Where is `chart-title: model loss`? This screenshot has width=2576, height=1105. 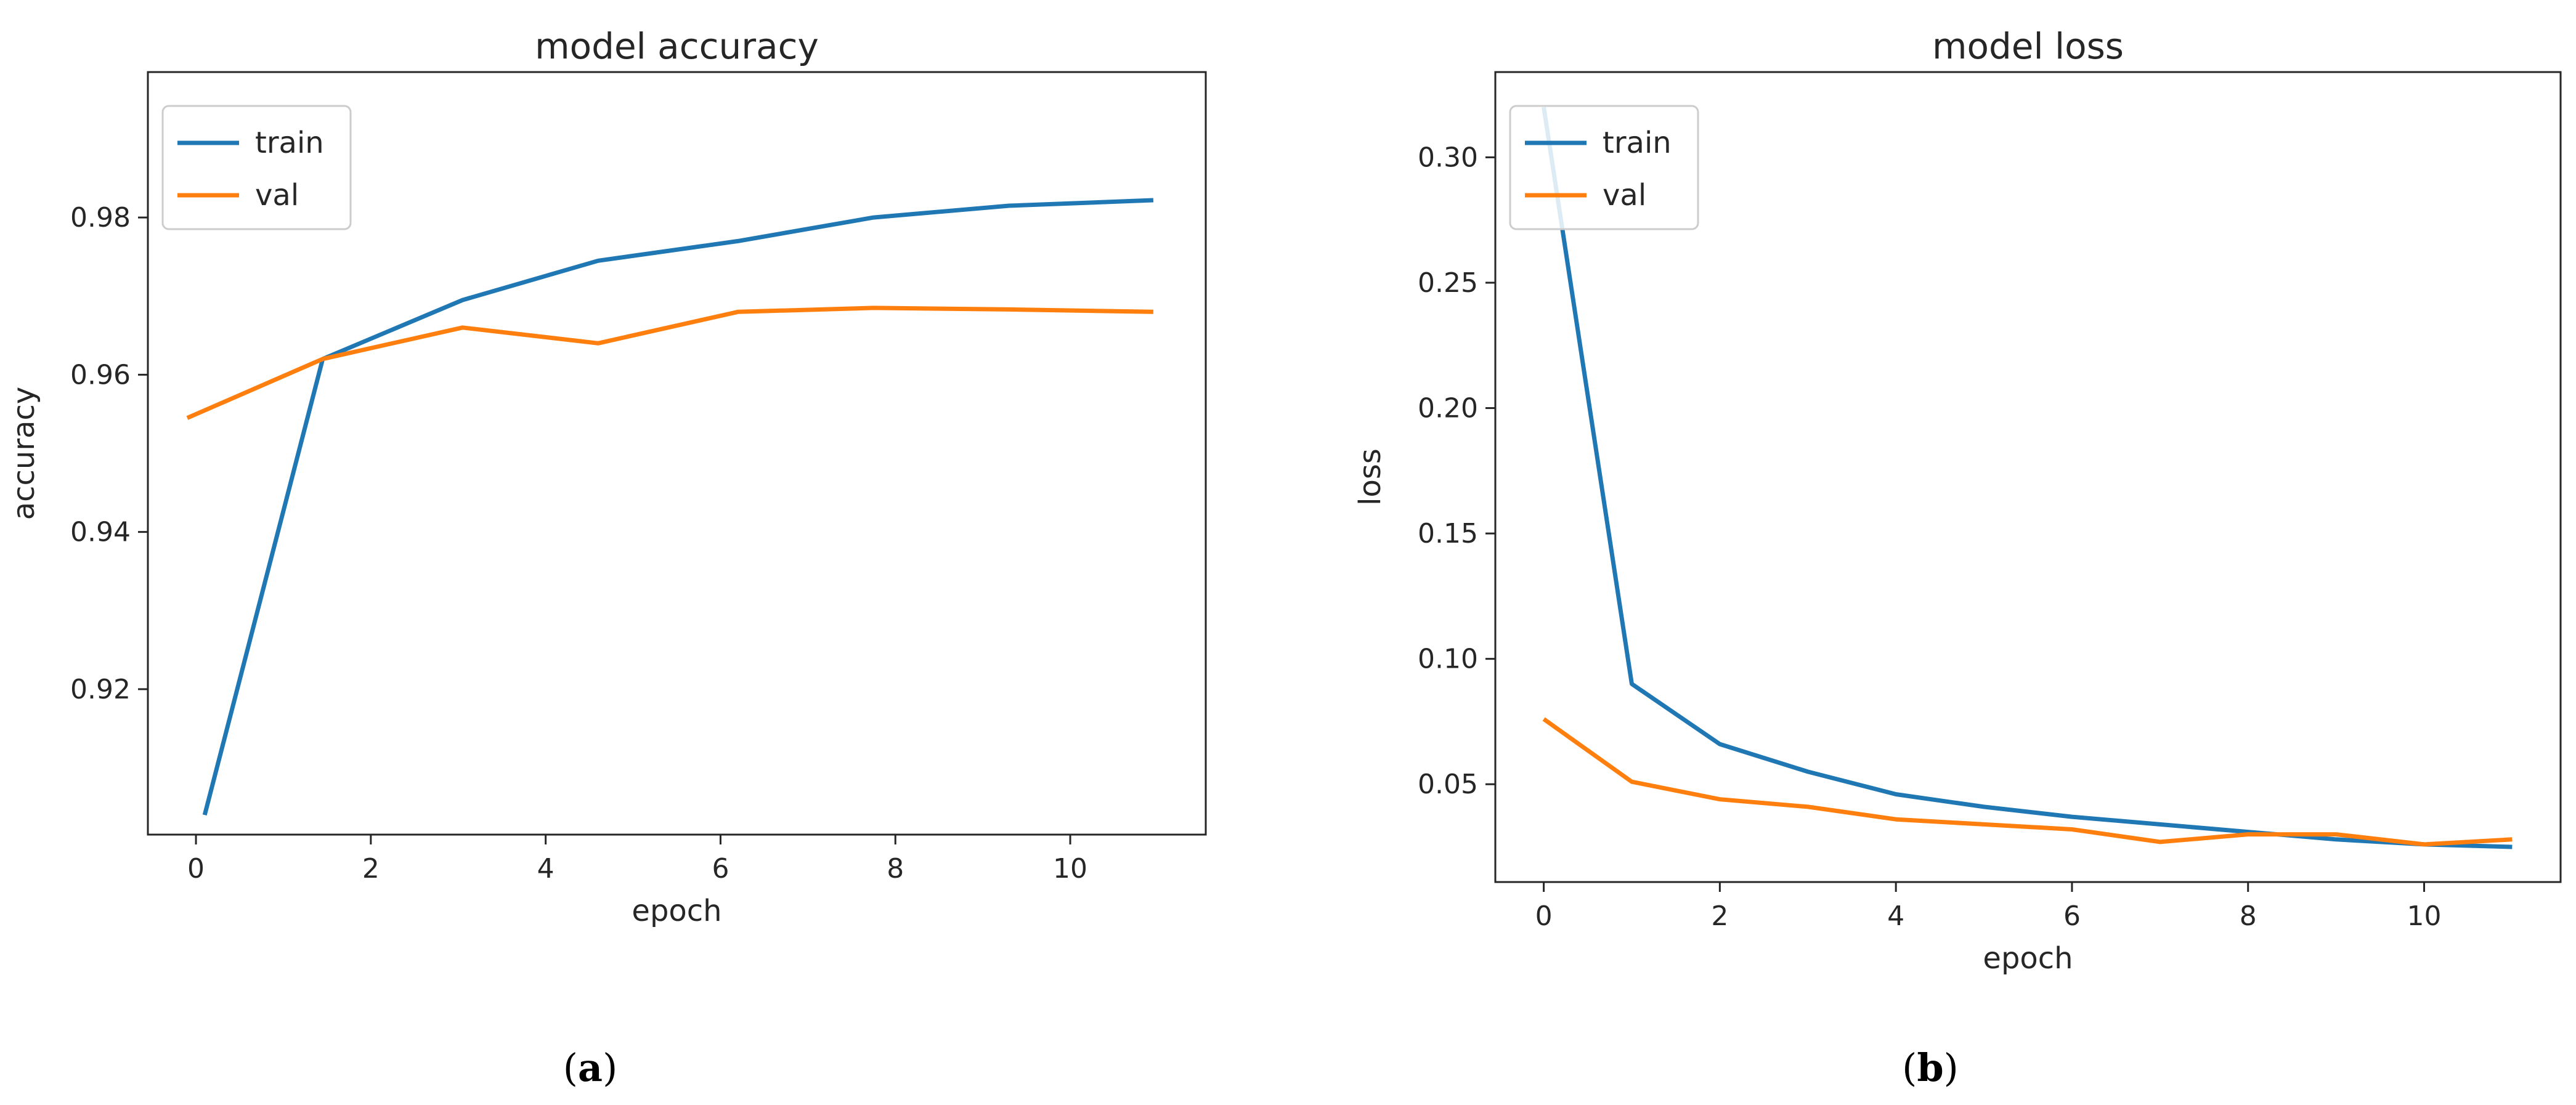 chart-title: model loss is located at coordinates (2028, 46).